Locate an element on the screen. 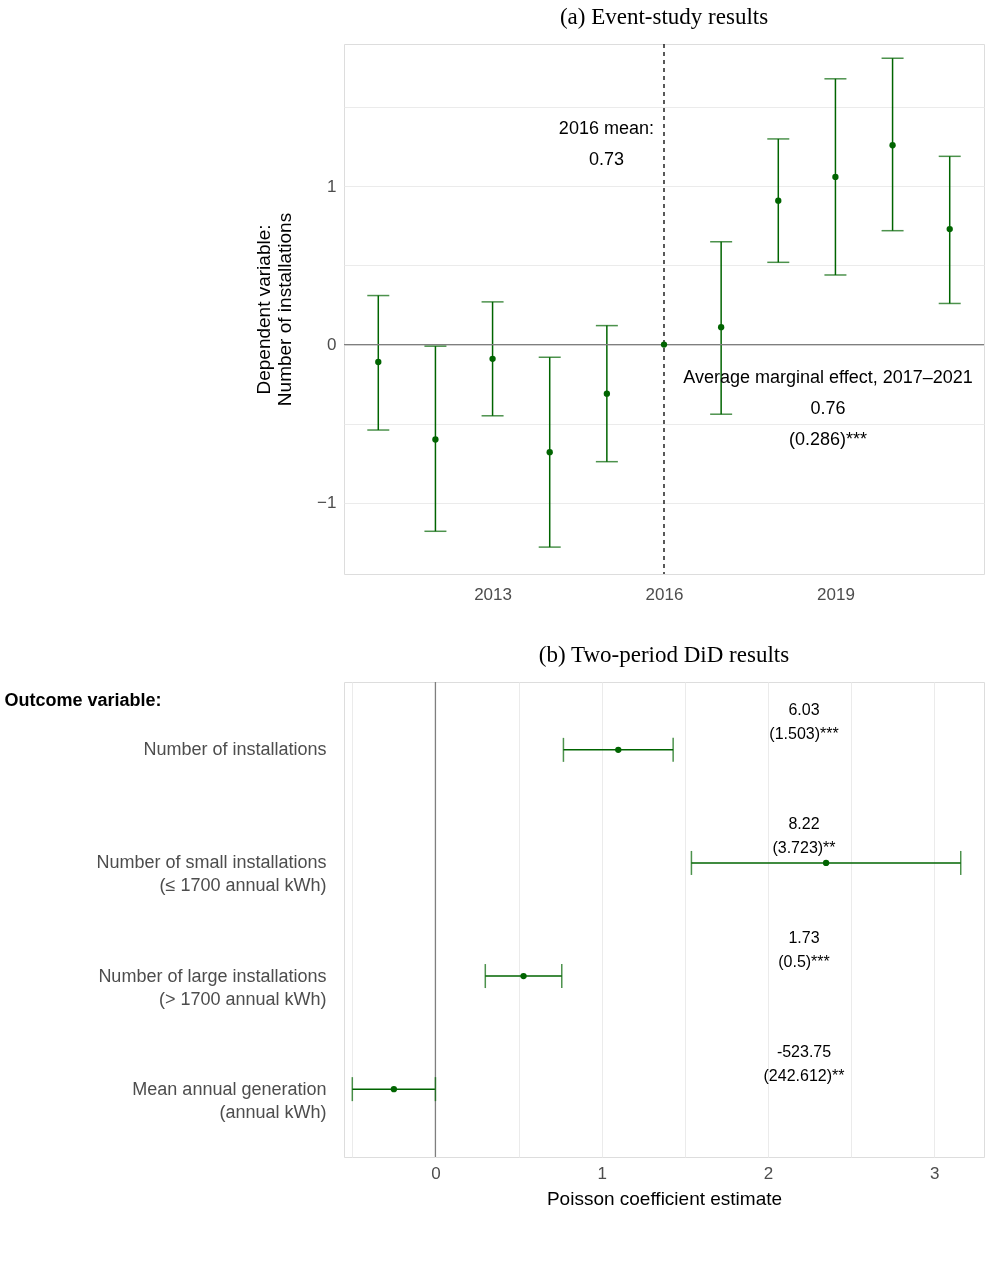 The height and width of the screenshot is (1277, 998). y-tick-label: 0 is located at coordinates (332, 345).